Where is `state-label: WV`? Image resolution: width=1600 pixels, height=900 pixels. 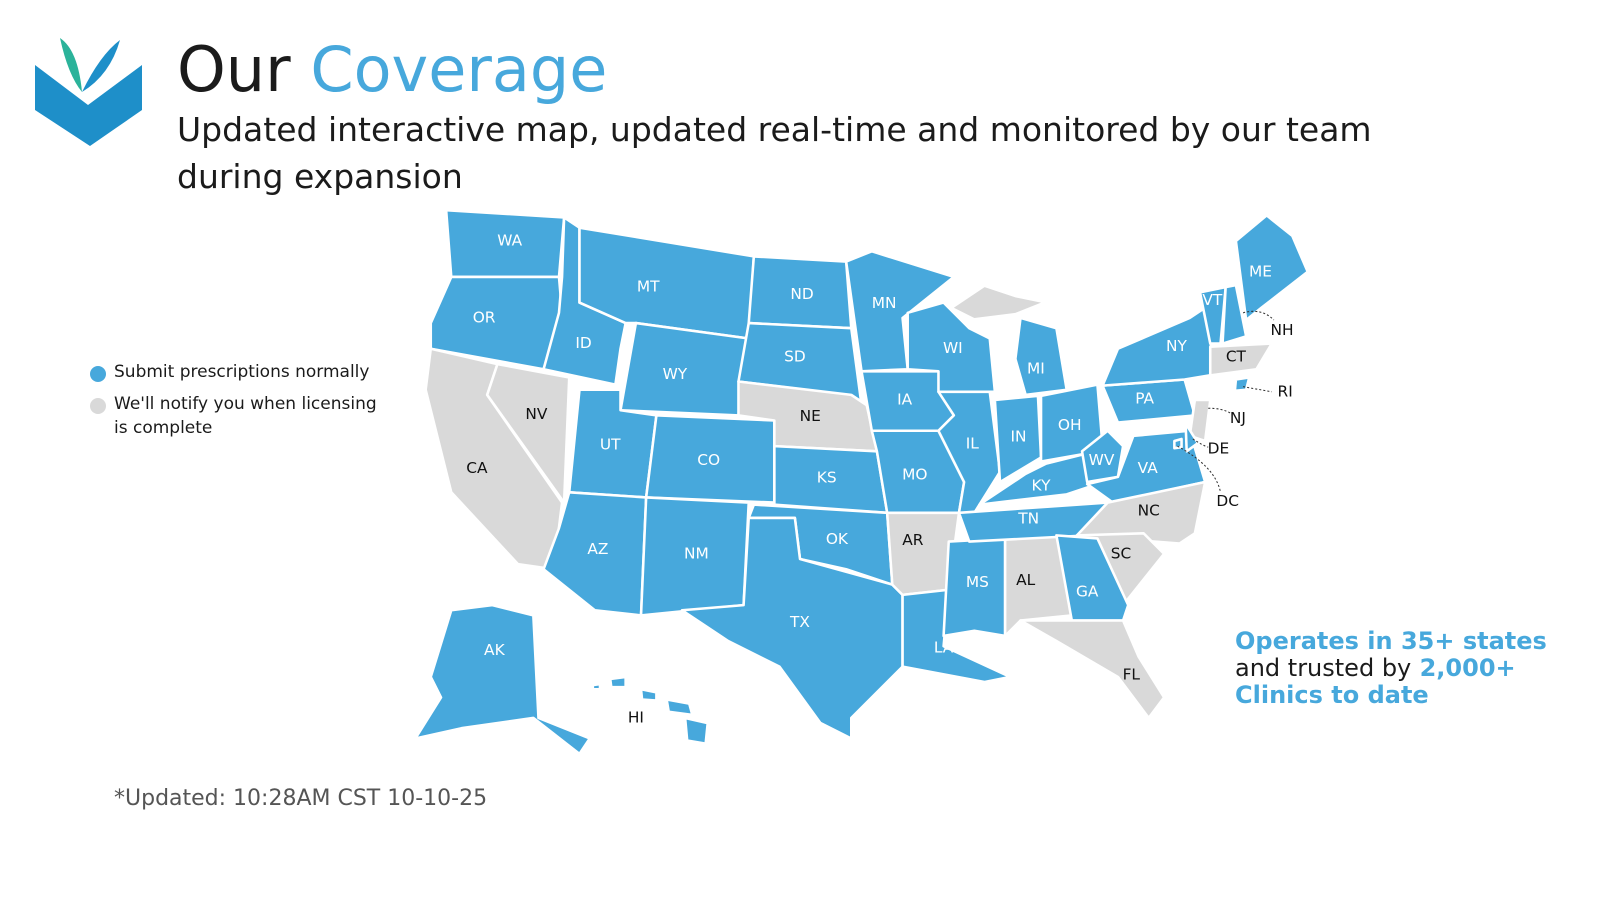
state-label: WV is located at coordinates (1102, 460).